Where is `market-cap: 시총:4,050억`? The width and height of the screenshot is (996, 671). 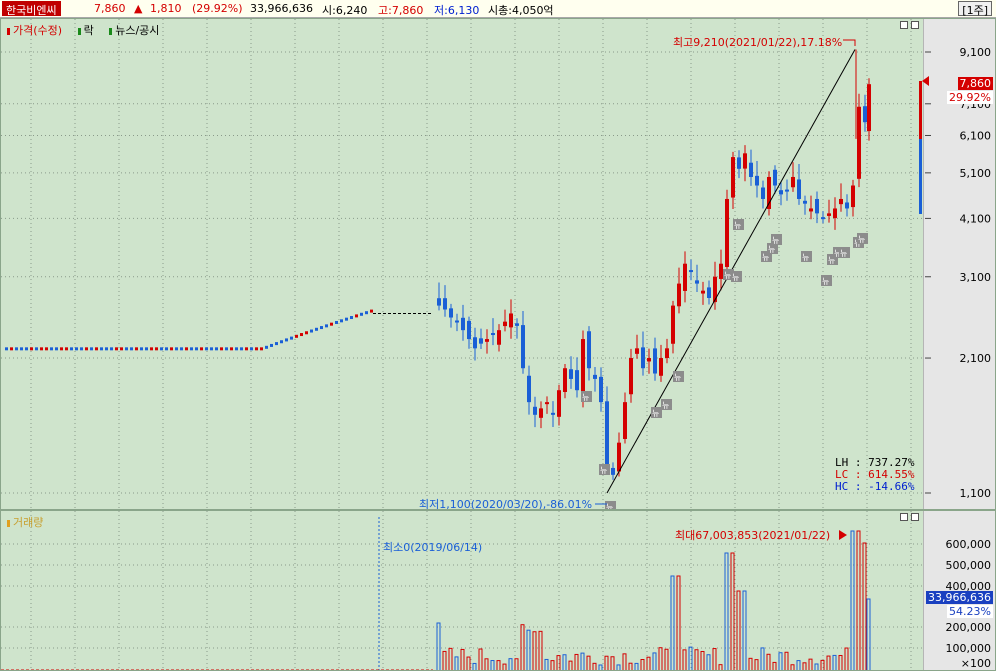
market-cap: 시총:4,050억 is located at coordinates (521, 10).